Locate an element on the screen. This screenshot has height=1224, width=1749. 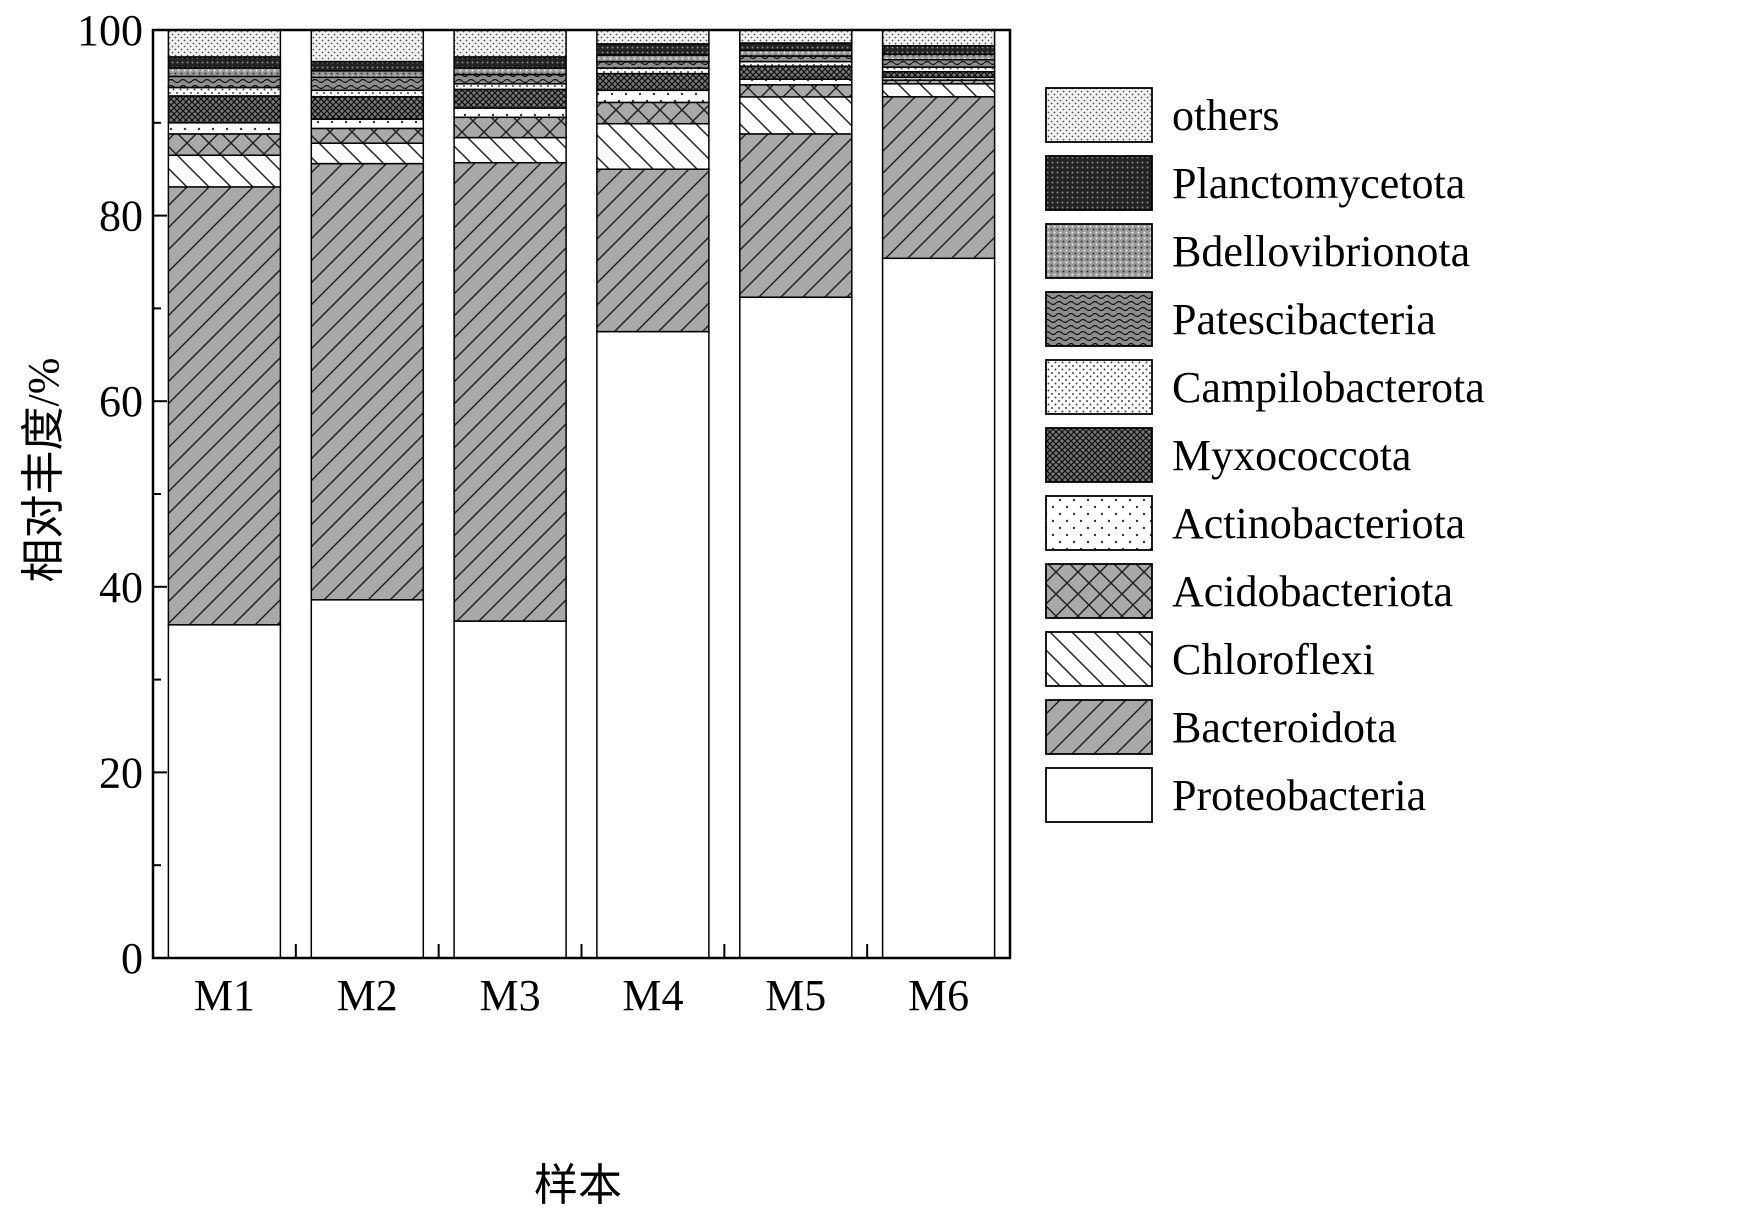
bar-segment-m2-others is located at coordinates (367, 46).